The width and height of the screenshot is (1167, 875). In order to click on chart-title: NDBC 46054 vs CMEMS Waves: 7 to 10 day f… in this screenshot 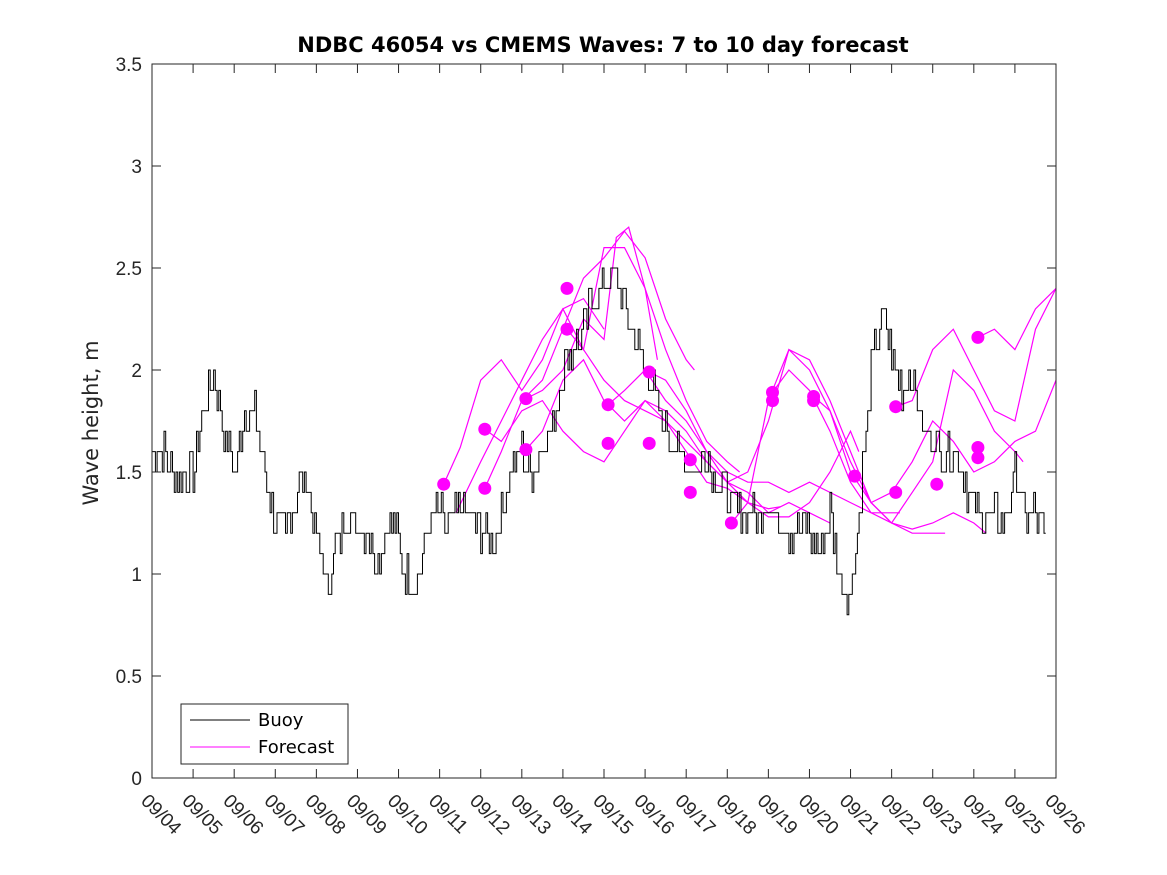, I will do `click(602, 45)`.